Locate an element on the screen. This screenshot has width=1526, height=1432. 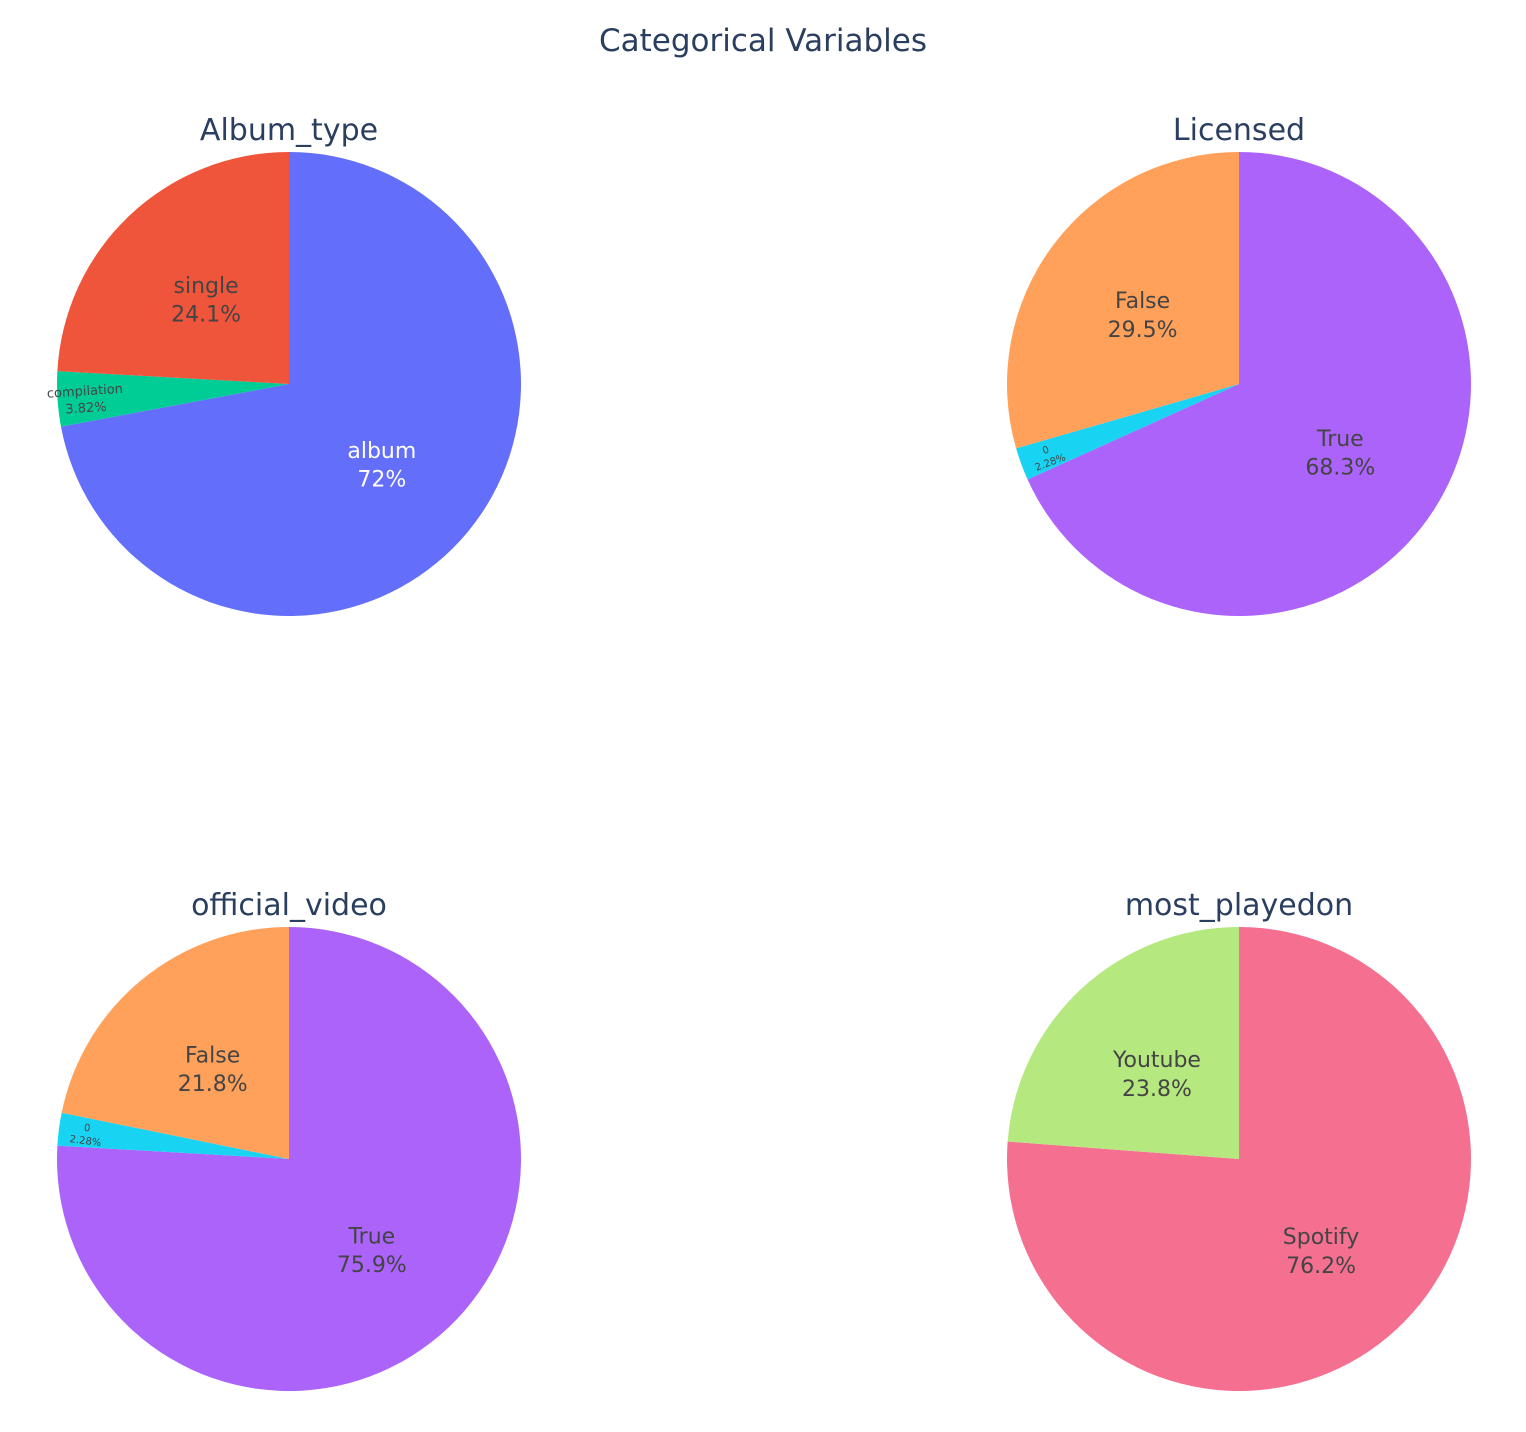
slice-label: Youtube 23.8% is located at coordinates (1156, 1075).